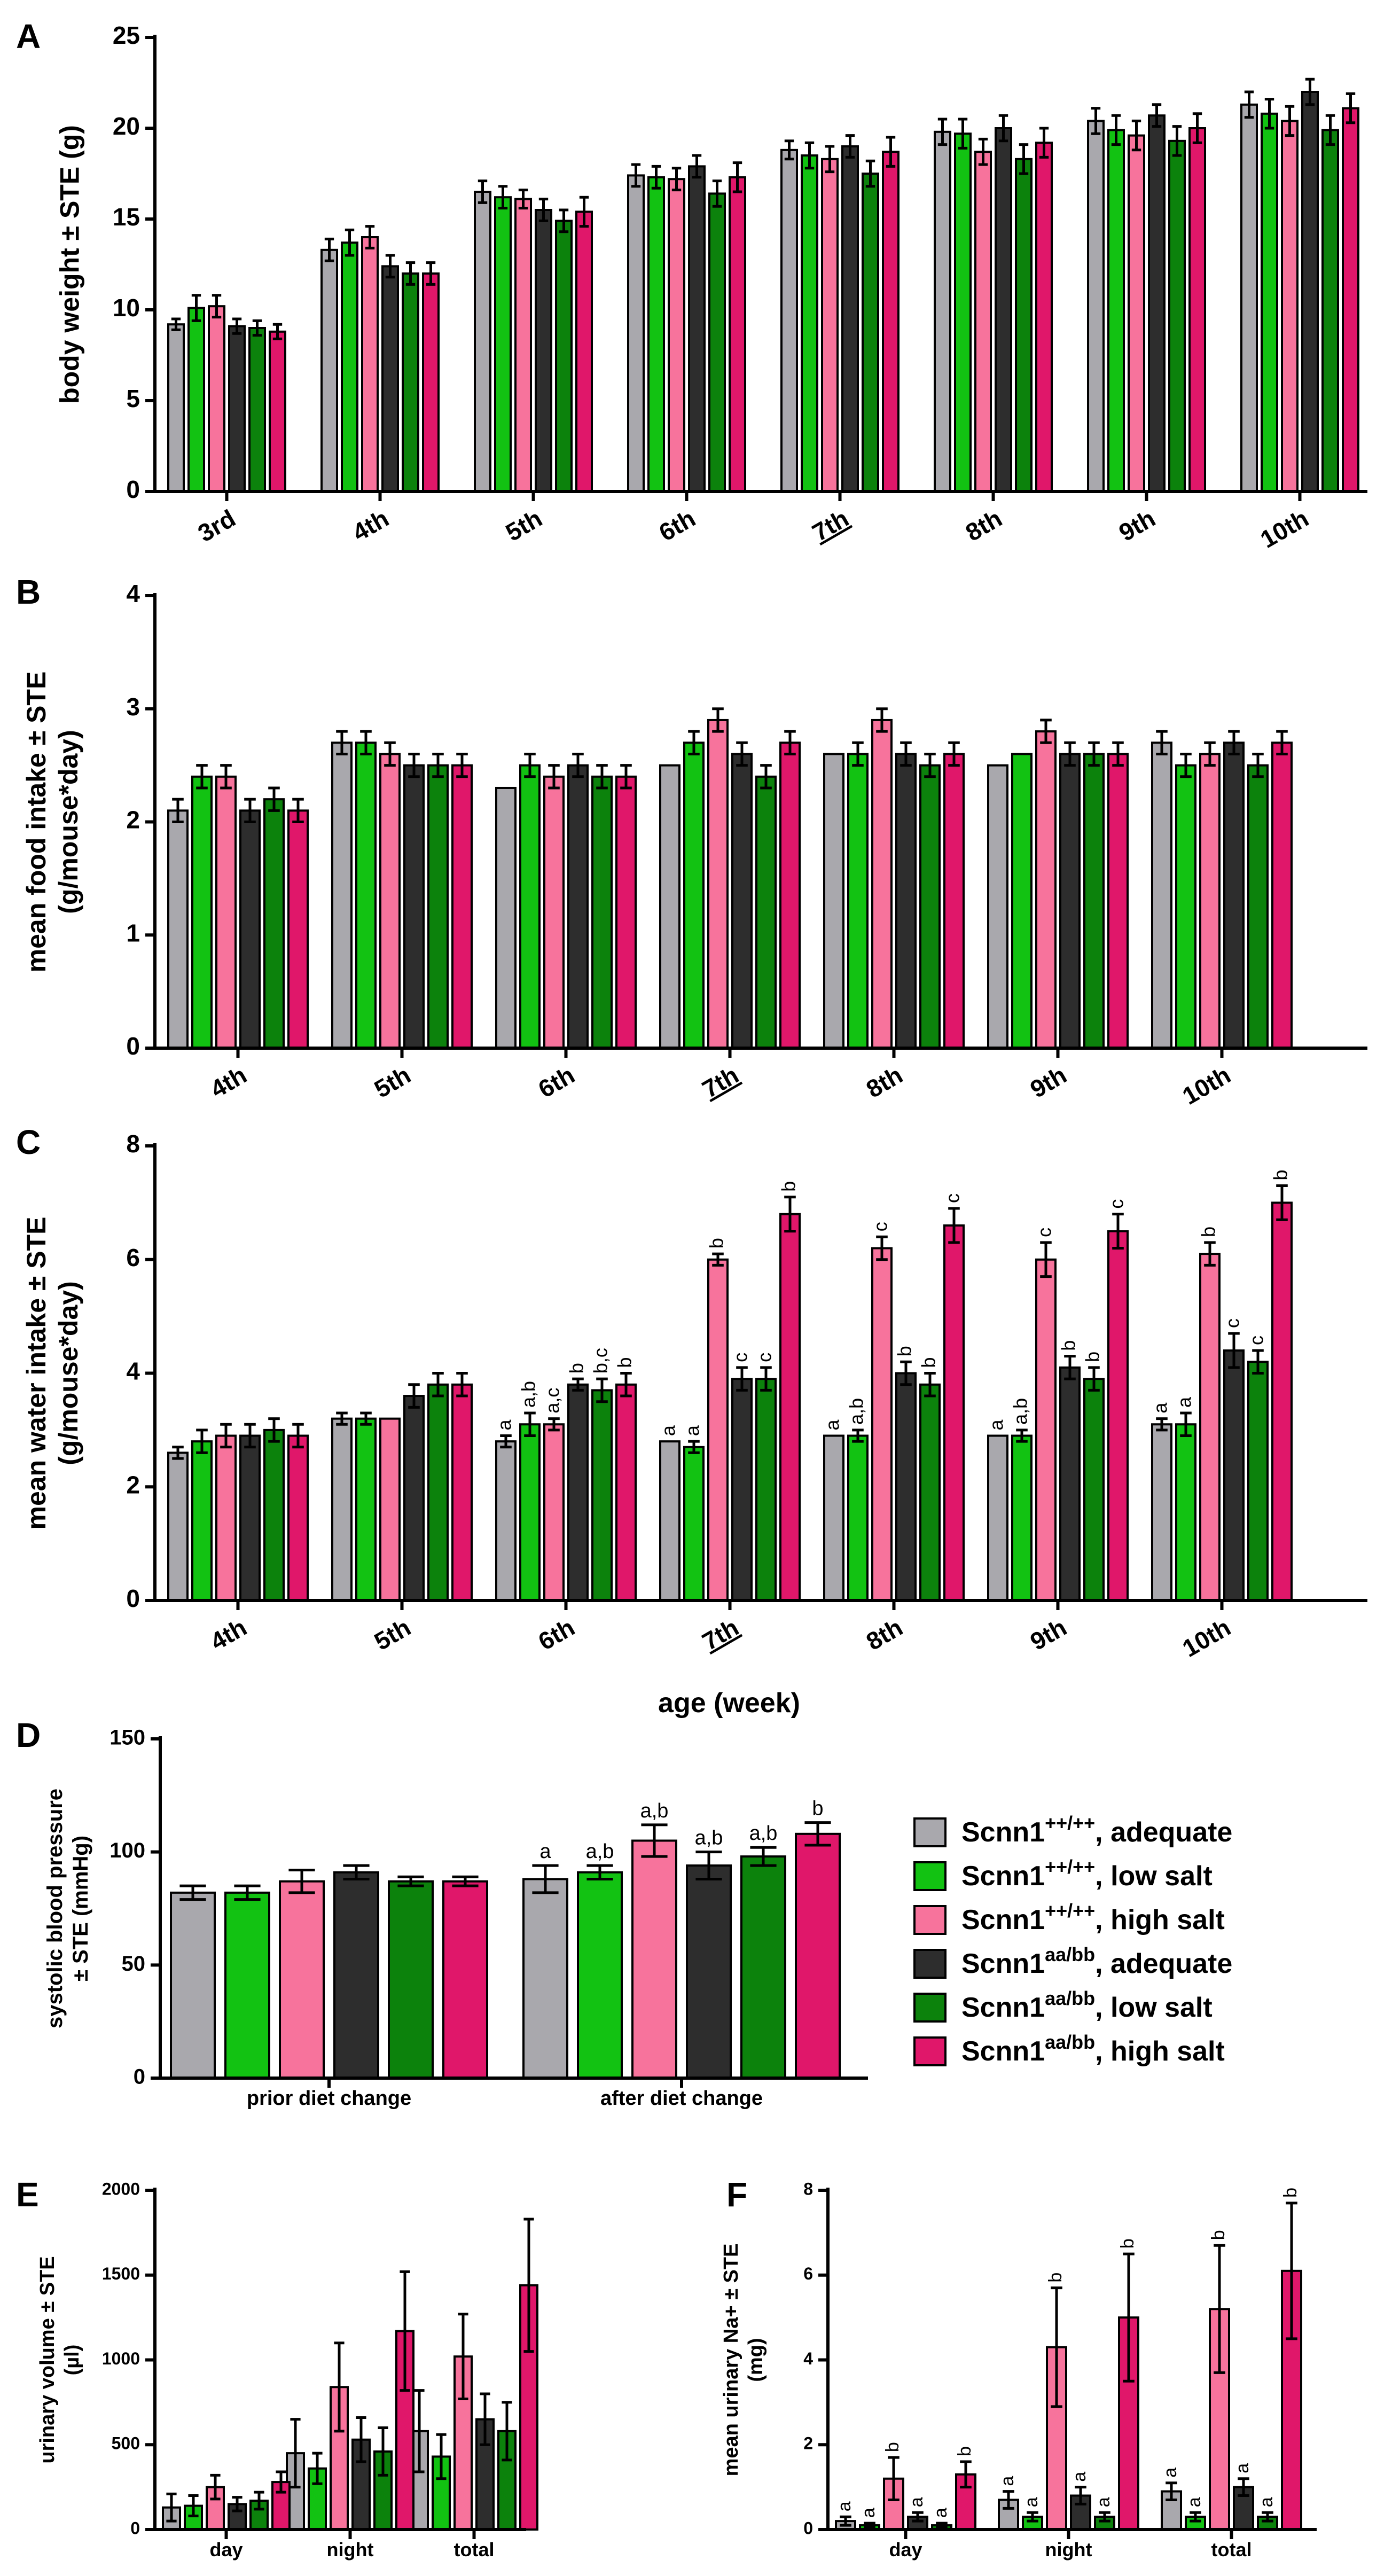 The height and width of the screenshot is (2576, 1400). I want to click on legend-item: Scnn1++/++, adequate, so click(1072, 1830).